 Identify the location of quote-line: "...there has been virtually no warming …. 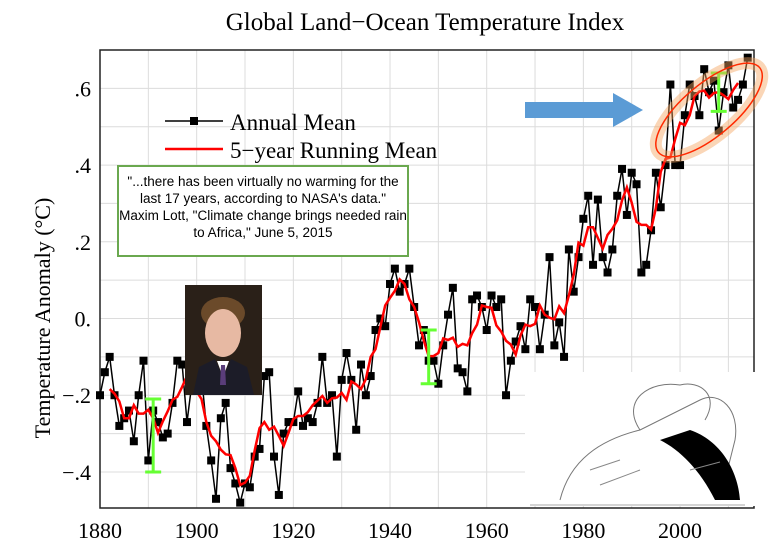
(263, 181).